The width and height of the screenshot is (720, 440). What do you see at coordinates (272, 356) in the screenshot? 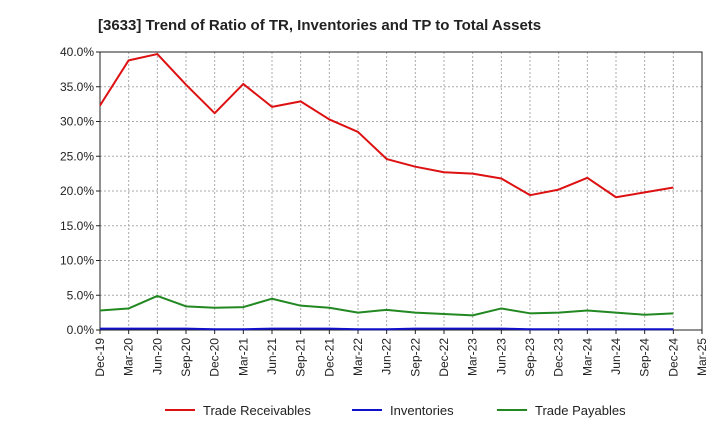
I see `x-tick-label: Jun-21` at bounding box center [272, 356].